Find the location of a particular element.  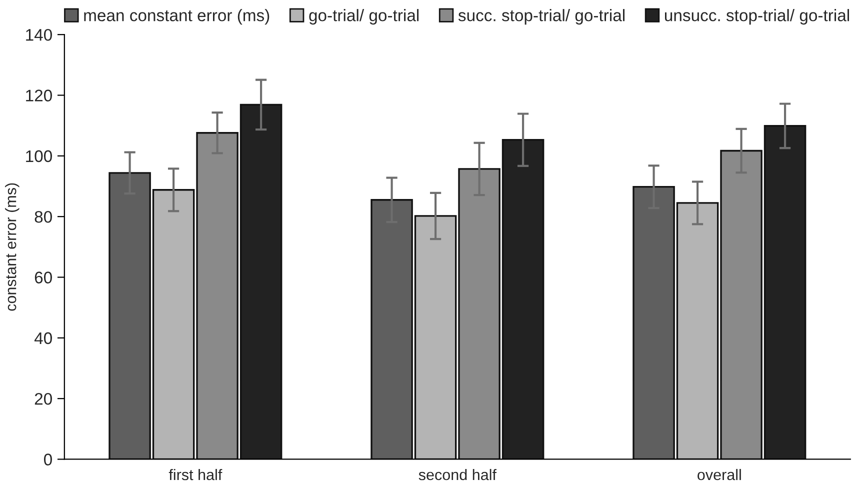

legend-label: unsucc. stop-trial/ go-trial is located at coordinates (757, 17).